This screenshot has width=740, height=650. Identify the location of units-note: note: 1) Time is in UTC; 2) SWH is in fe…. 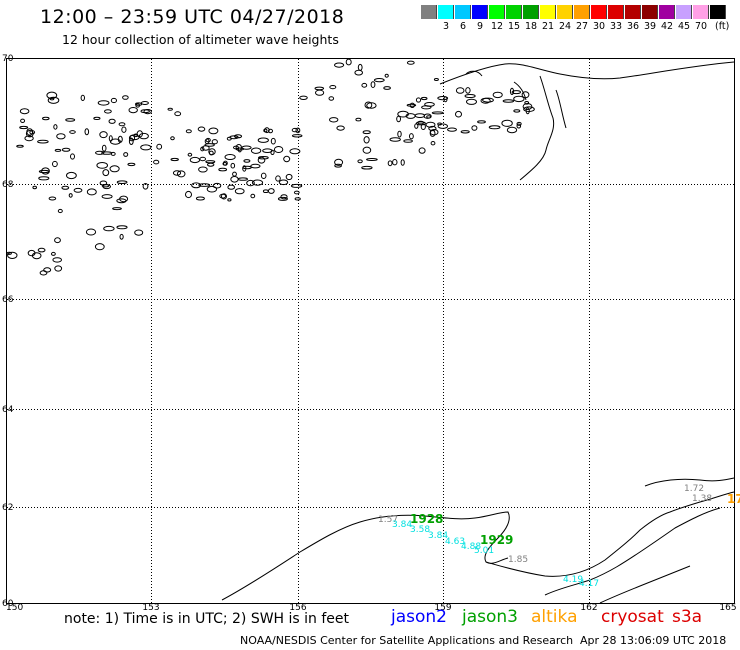
(207, 619).